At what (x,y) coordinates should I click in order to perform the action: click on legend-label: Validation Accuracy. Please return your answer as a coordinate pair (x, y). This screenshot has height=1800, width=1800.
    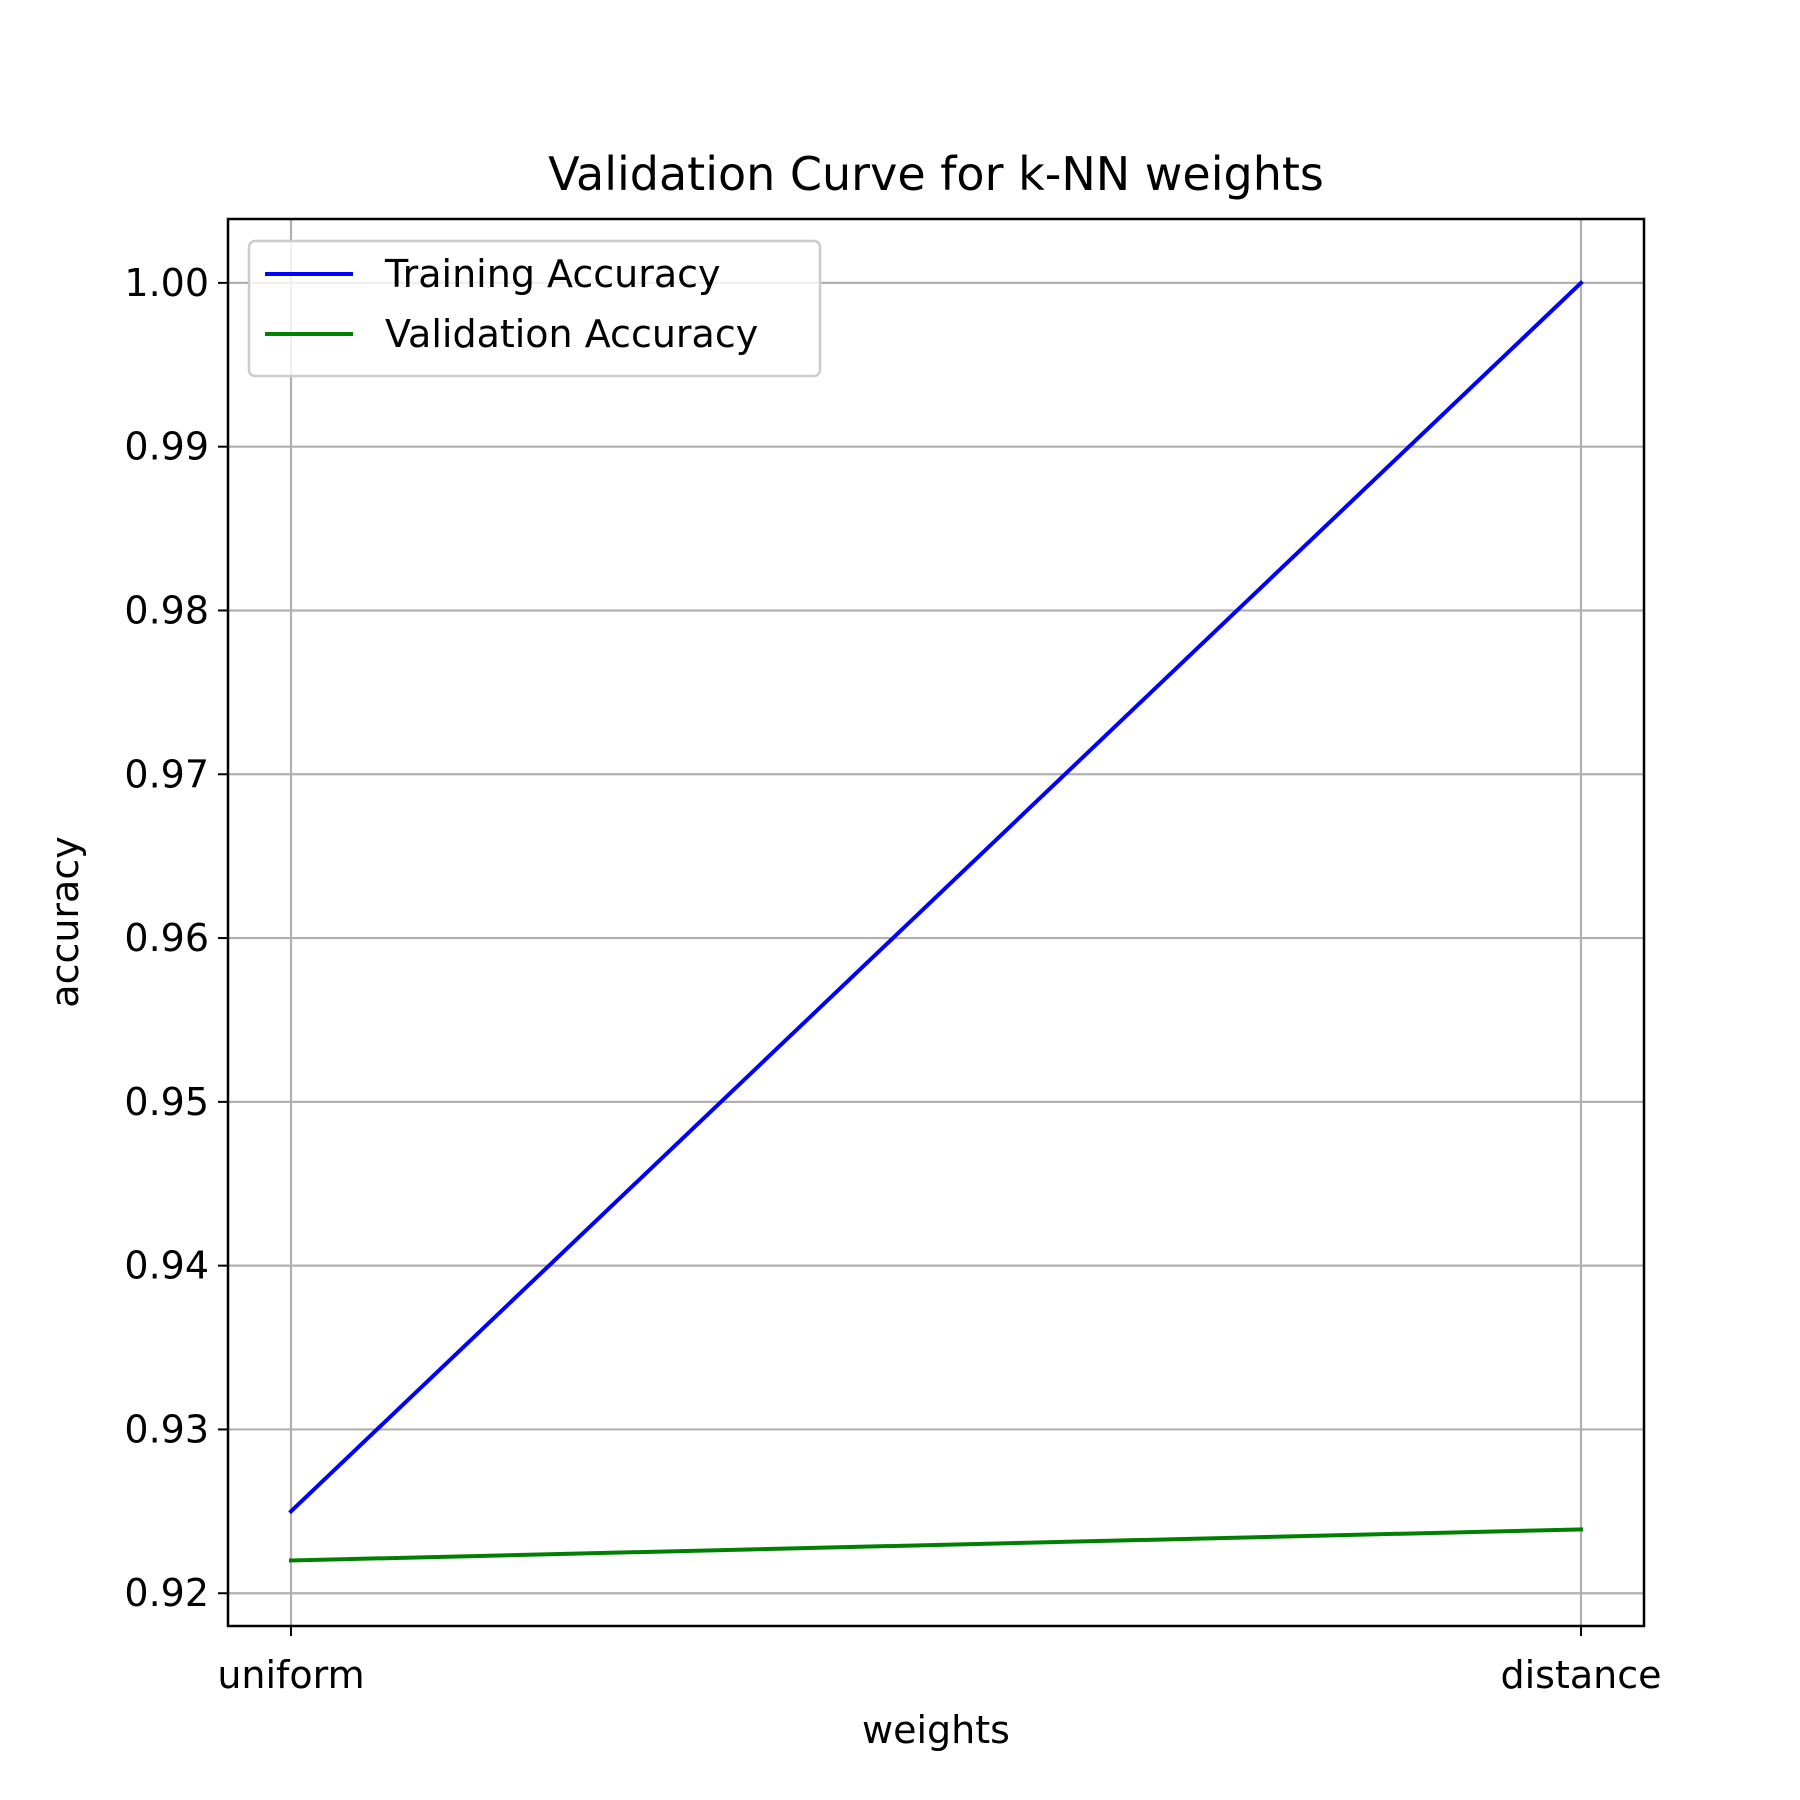
    Looking at the image, I should click on (571, 334).